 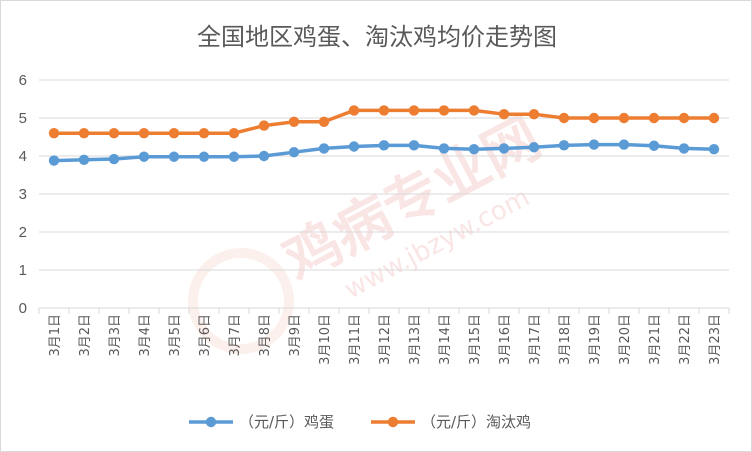 I want to click on y-tick-label: 2, so click(x=23, y=232).